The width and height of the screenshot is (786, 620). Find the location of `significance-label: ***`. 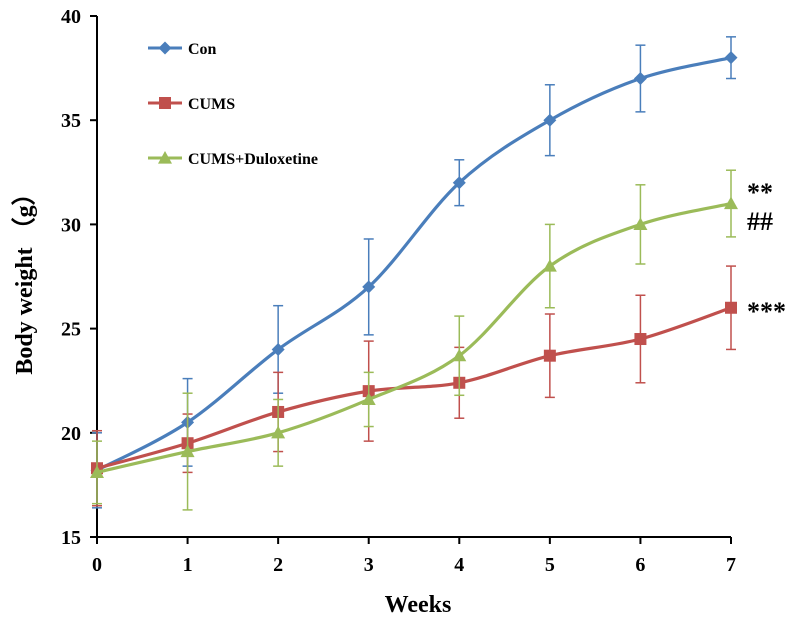

significance-label: *** is located at coordinates (766, 311).